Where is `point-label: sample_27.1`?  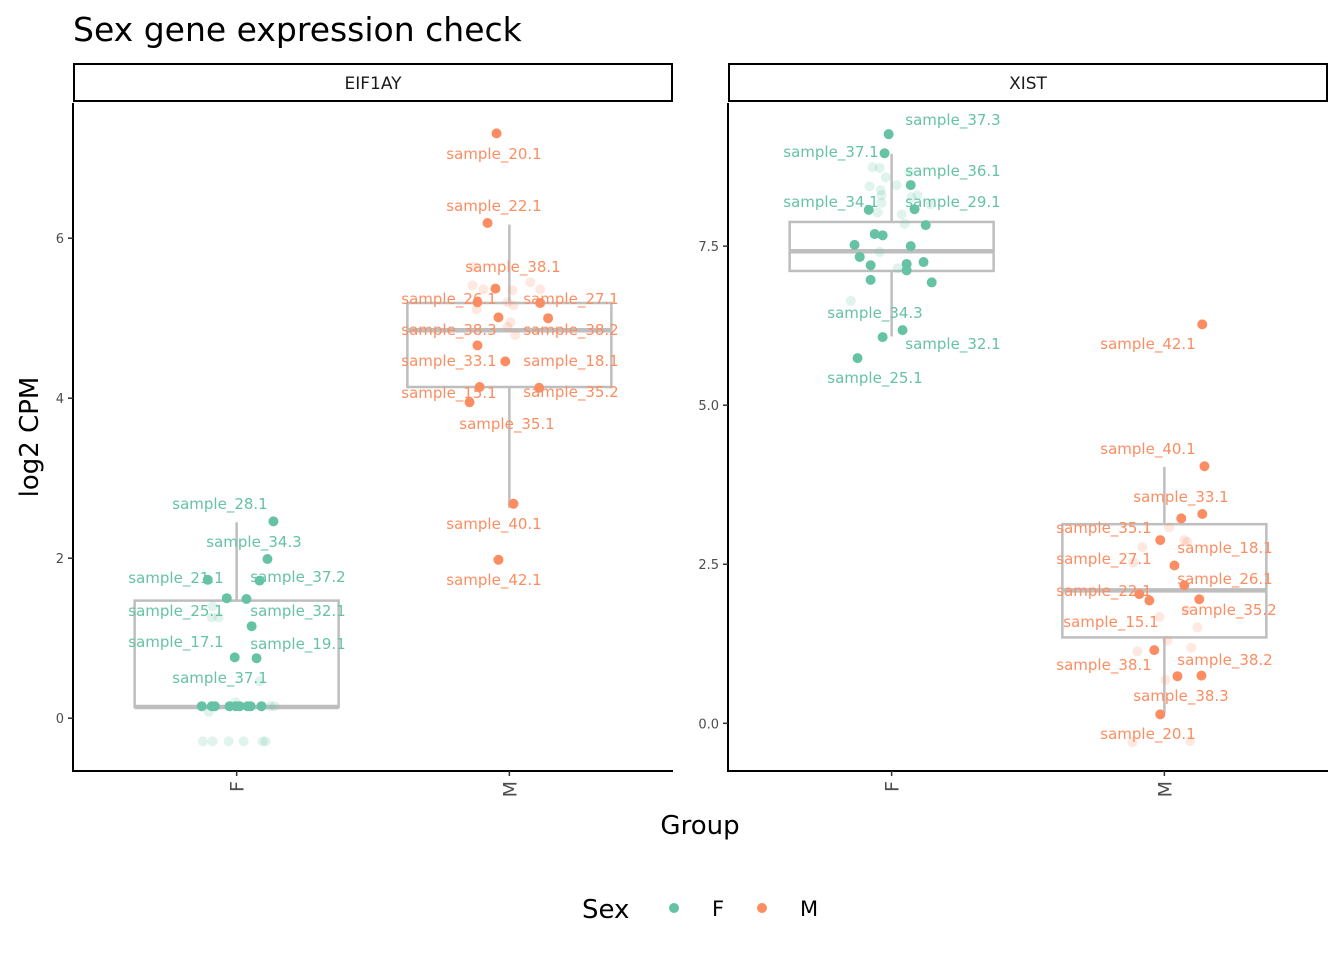 point-label: sample_27.1 is located at coordinates (1103, 559).